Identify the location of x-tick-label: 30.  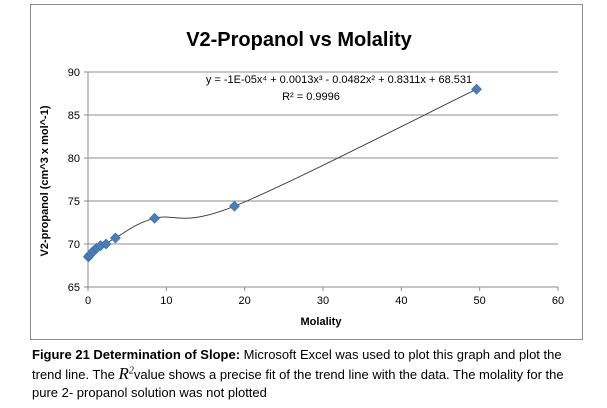
(323, 301).